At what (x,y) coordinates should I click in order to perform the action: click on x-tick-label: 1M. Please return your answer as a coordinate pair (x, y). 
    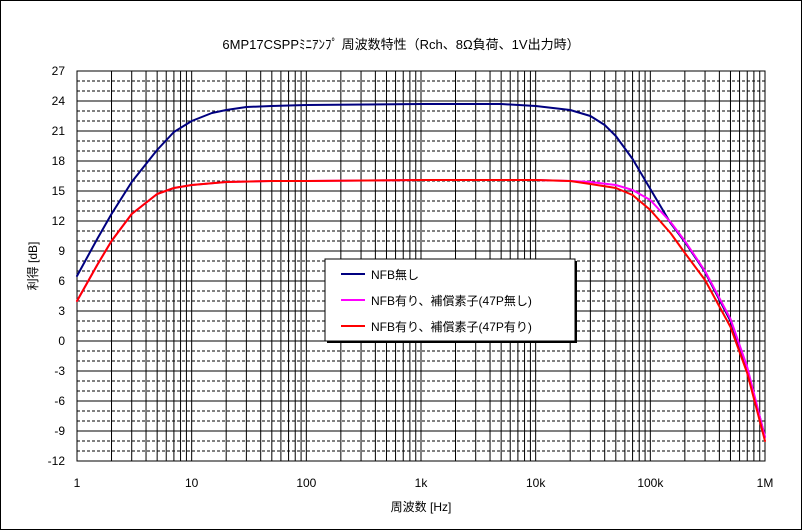
    Looking at the image, I should click on (765, 483).